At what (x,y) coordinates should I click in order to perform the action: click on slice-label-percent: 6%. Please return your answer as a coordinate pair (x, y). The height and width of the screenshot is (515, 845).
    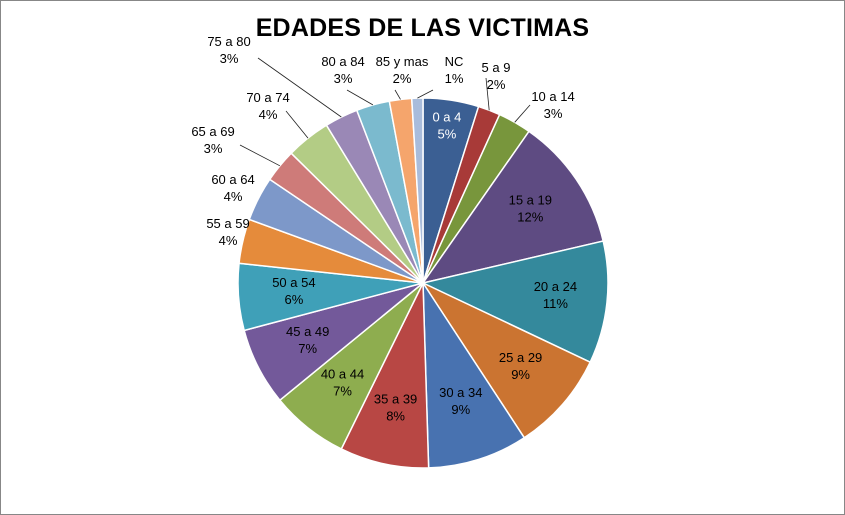
    Looking at the image, I should click on (294, 299).